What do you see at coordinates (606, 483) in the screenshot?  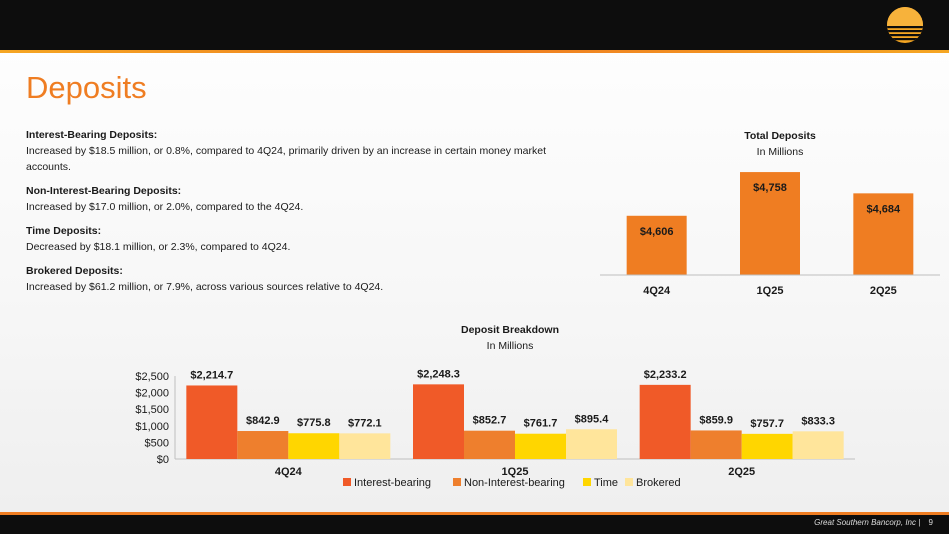 I see `legend-label: Time` at bounding box center [606, 483].